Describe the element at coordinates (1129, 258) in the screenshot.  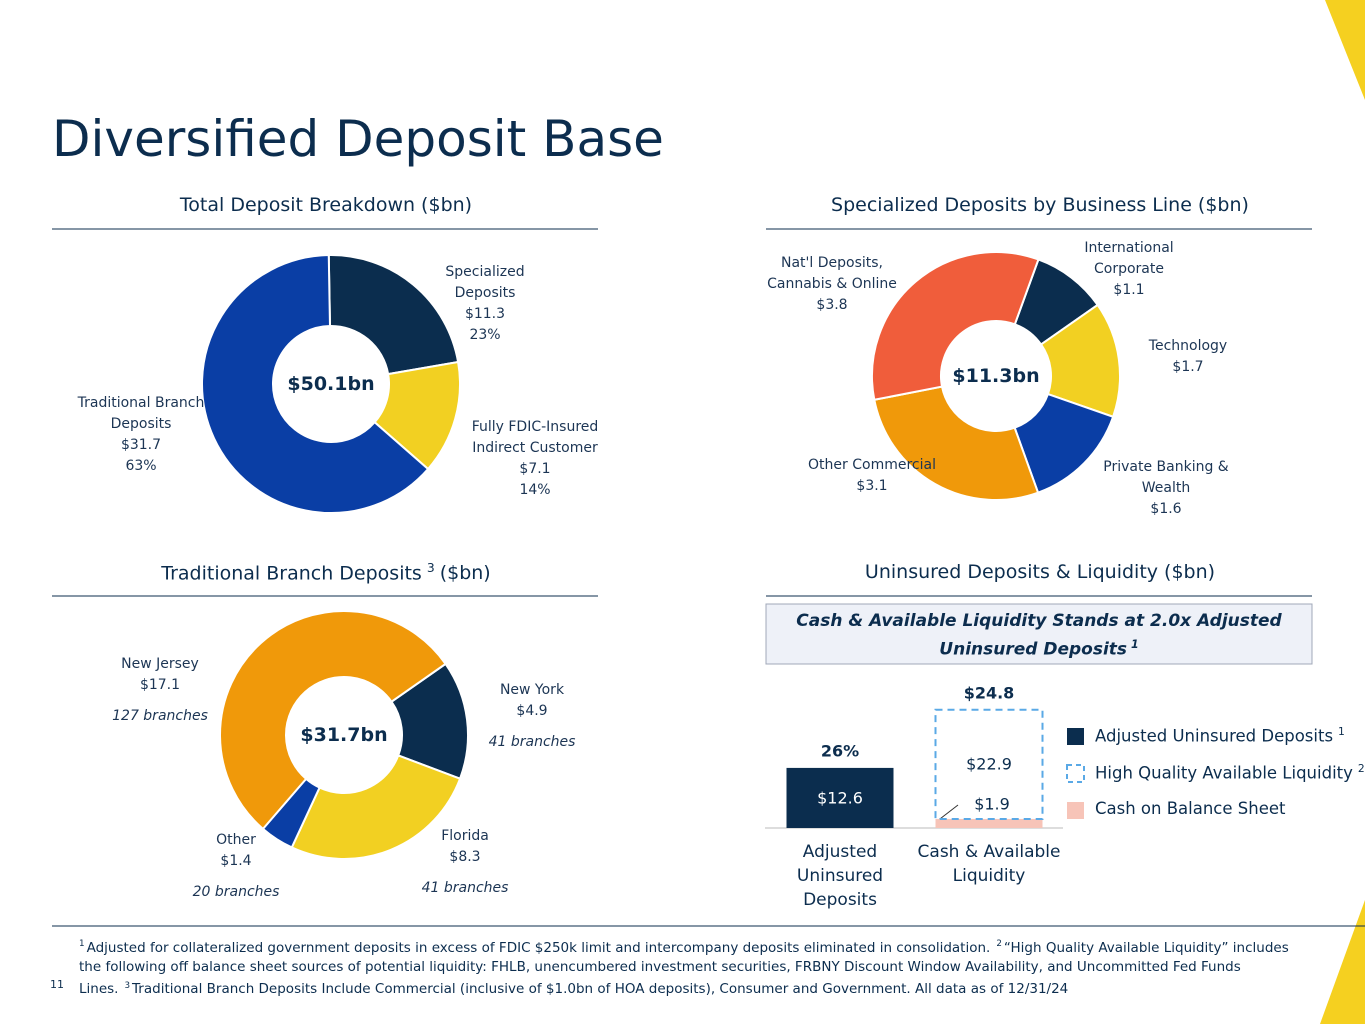
I see `slice-name: International Corporate` at that location.